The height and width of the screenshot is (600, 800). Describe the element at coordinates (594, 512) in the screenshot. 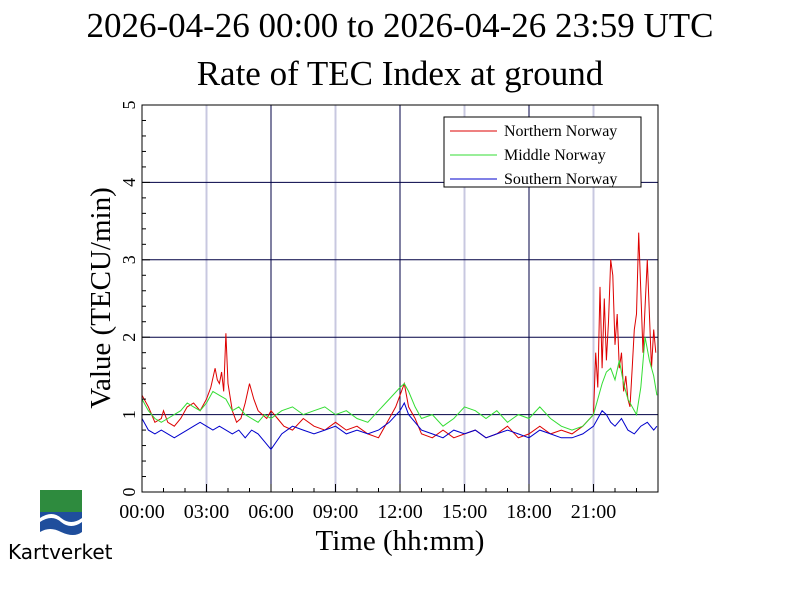

I see `x-tick-label: 21:00` at that location.